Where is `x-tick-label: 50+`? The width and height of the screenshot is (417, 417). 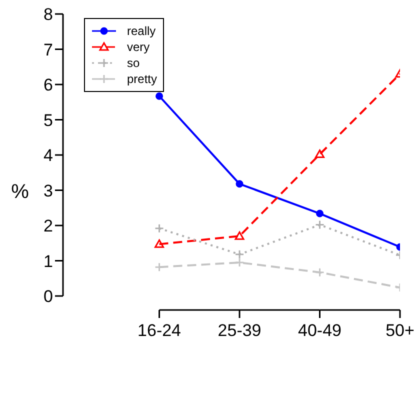 x-tick-label: 50+ is located at coordinates (400, 330).